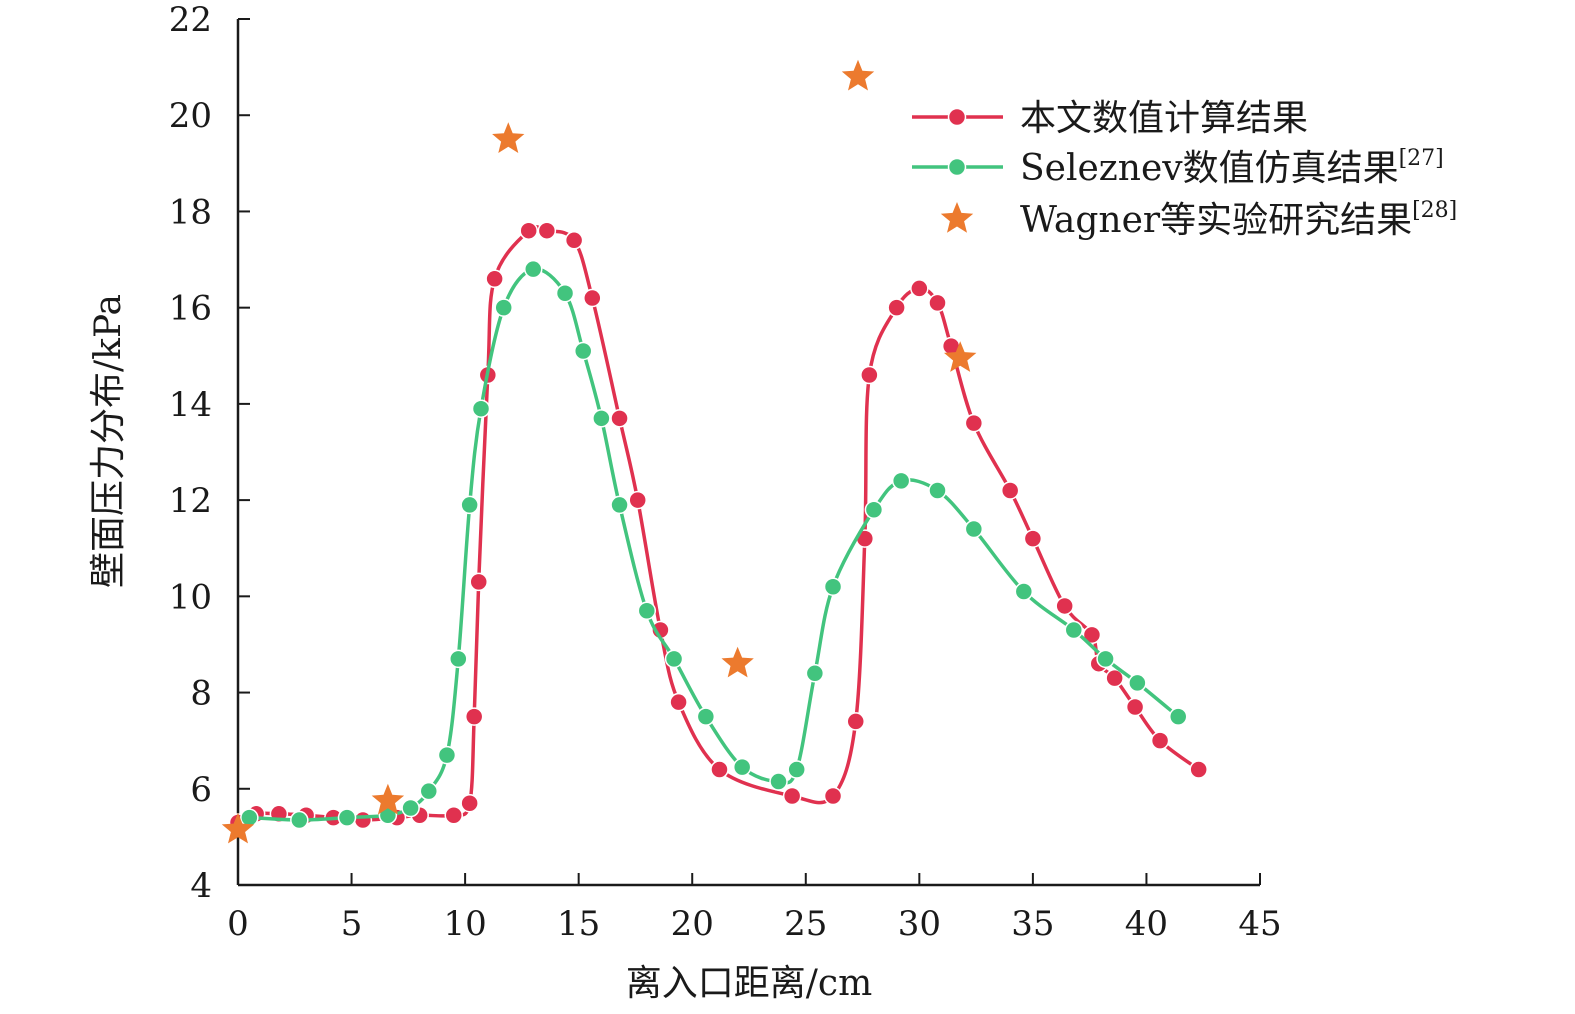  I want to click on legend-entry-label: Seleznev数值仿真结果[27], so click(1232, 167).